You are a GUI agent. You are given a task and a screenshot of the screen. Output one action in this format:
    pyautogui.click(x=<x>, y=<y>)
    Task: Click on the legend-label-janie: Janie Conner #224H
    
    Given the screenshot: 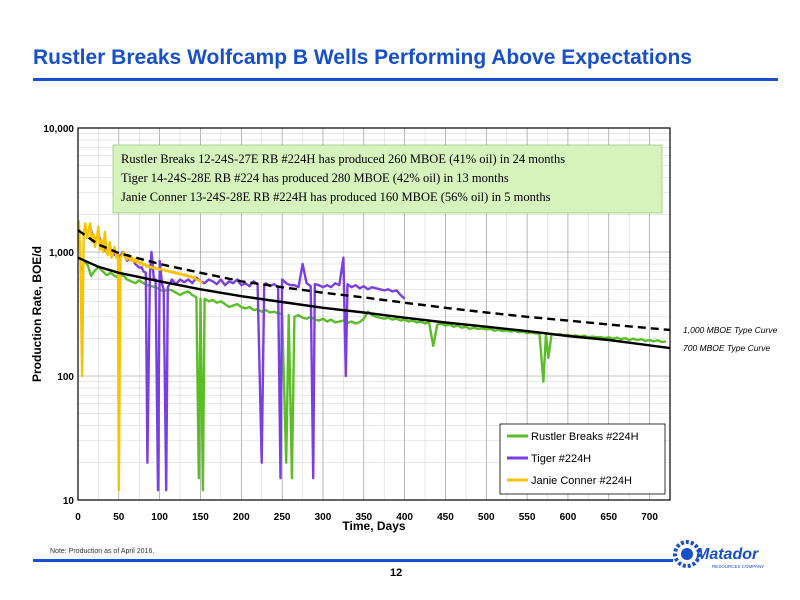 What is the action you would take?
    pyautogui.click(x=581, y=481)
    